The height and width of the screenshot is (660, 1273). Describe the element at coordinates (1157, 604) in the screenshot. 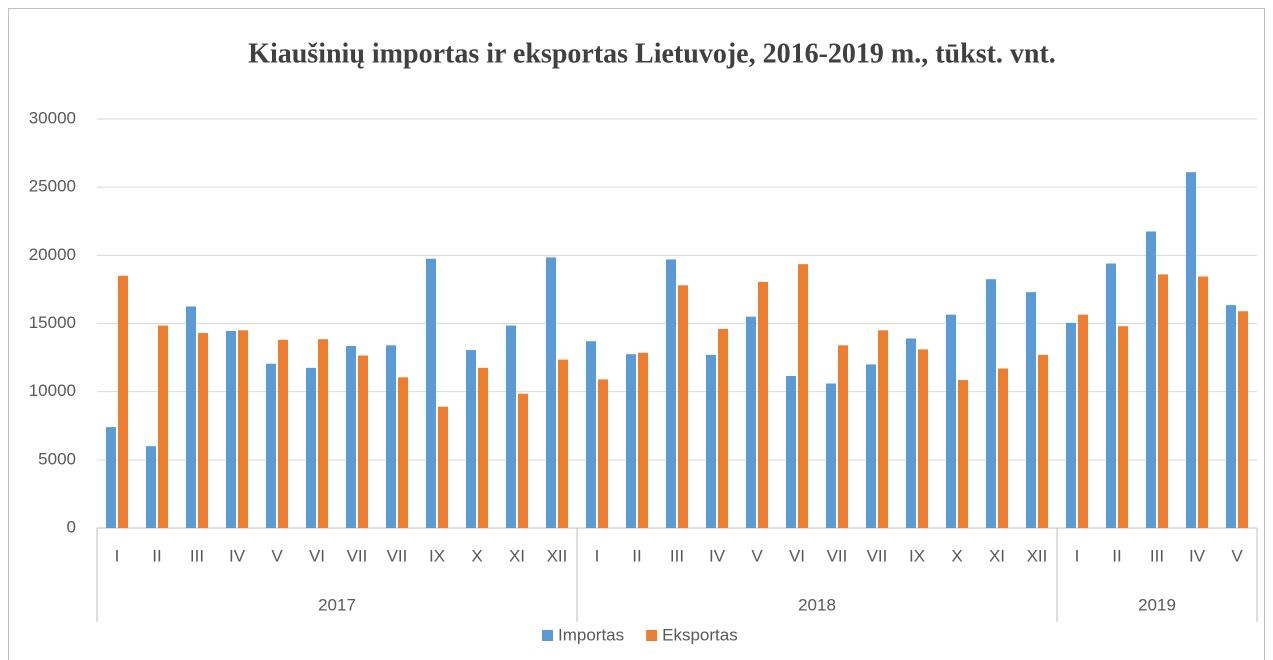

I see `group-label: 2019` at that location.